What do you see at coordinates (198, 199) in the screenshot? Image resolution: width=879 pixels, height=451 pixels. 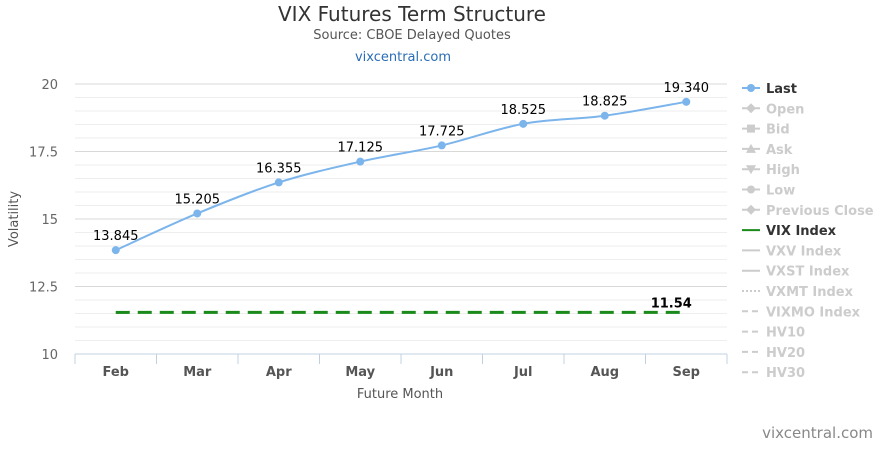 I see `last-data-label: 15.205` at bounding box center [198, 199].